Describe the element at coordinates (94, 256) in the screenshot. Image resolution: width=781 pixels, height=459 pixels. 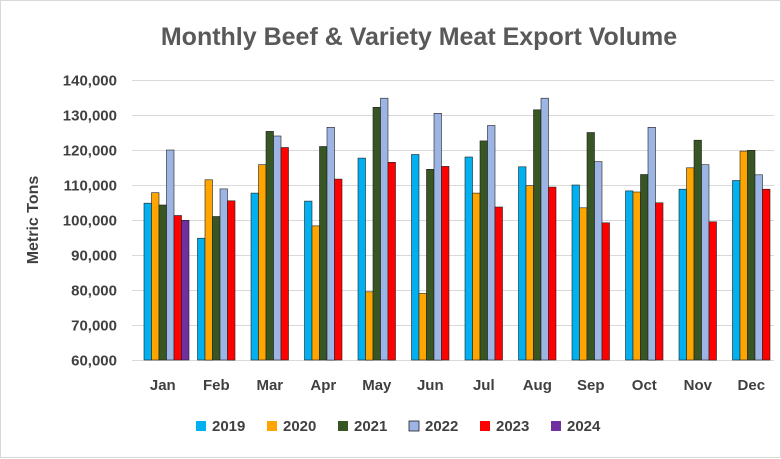
I see `y-tick-label: 90,000` at that location.